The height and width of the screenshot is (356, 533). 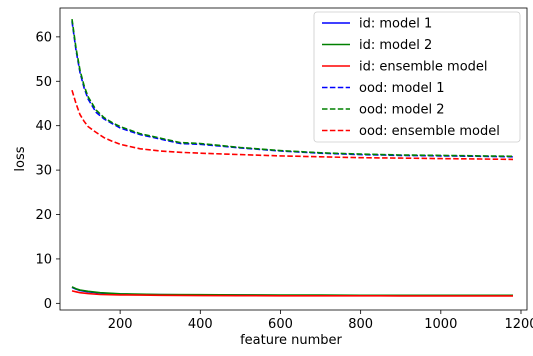 I want to click on y-tick-label: 60, so click(x=43, y=37).